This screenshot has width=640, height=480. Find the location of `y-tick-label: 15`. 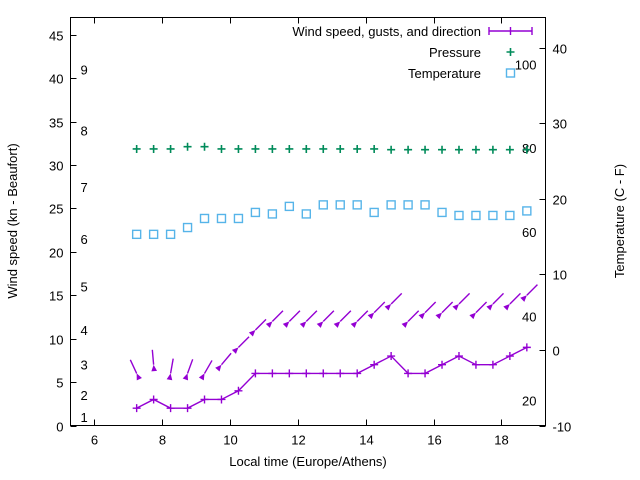

y-tick-label: 15 is located at coordinates (56, 296).